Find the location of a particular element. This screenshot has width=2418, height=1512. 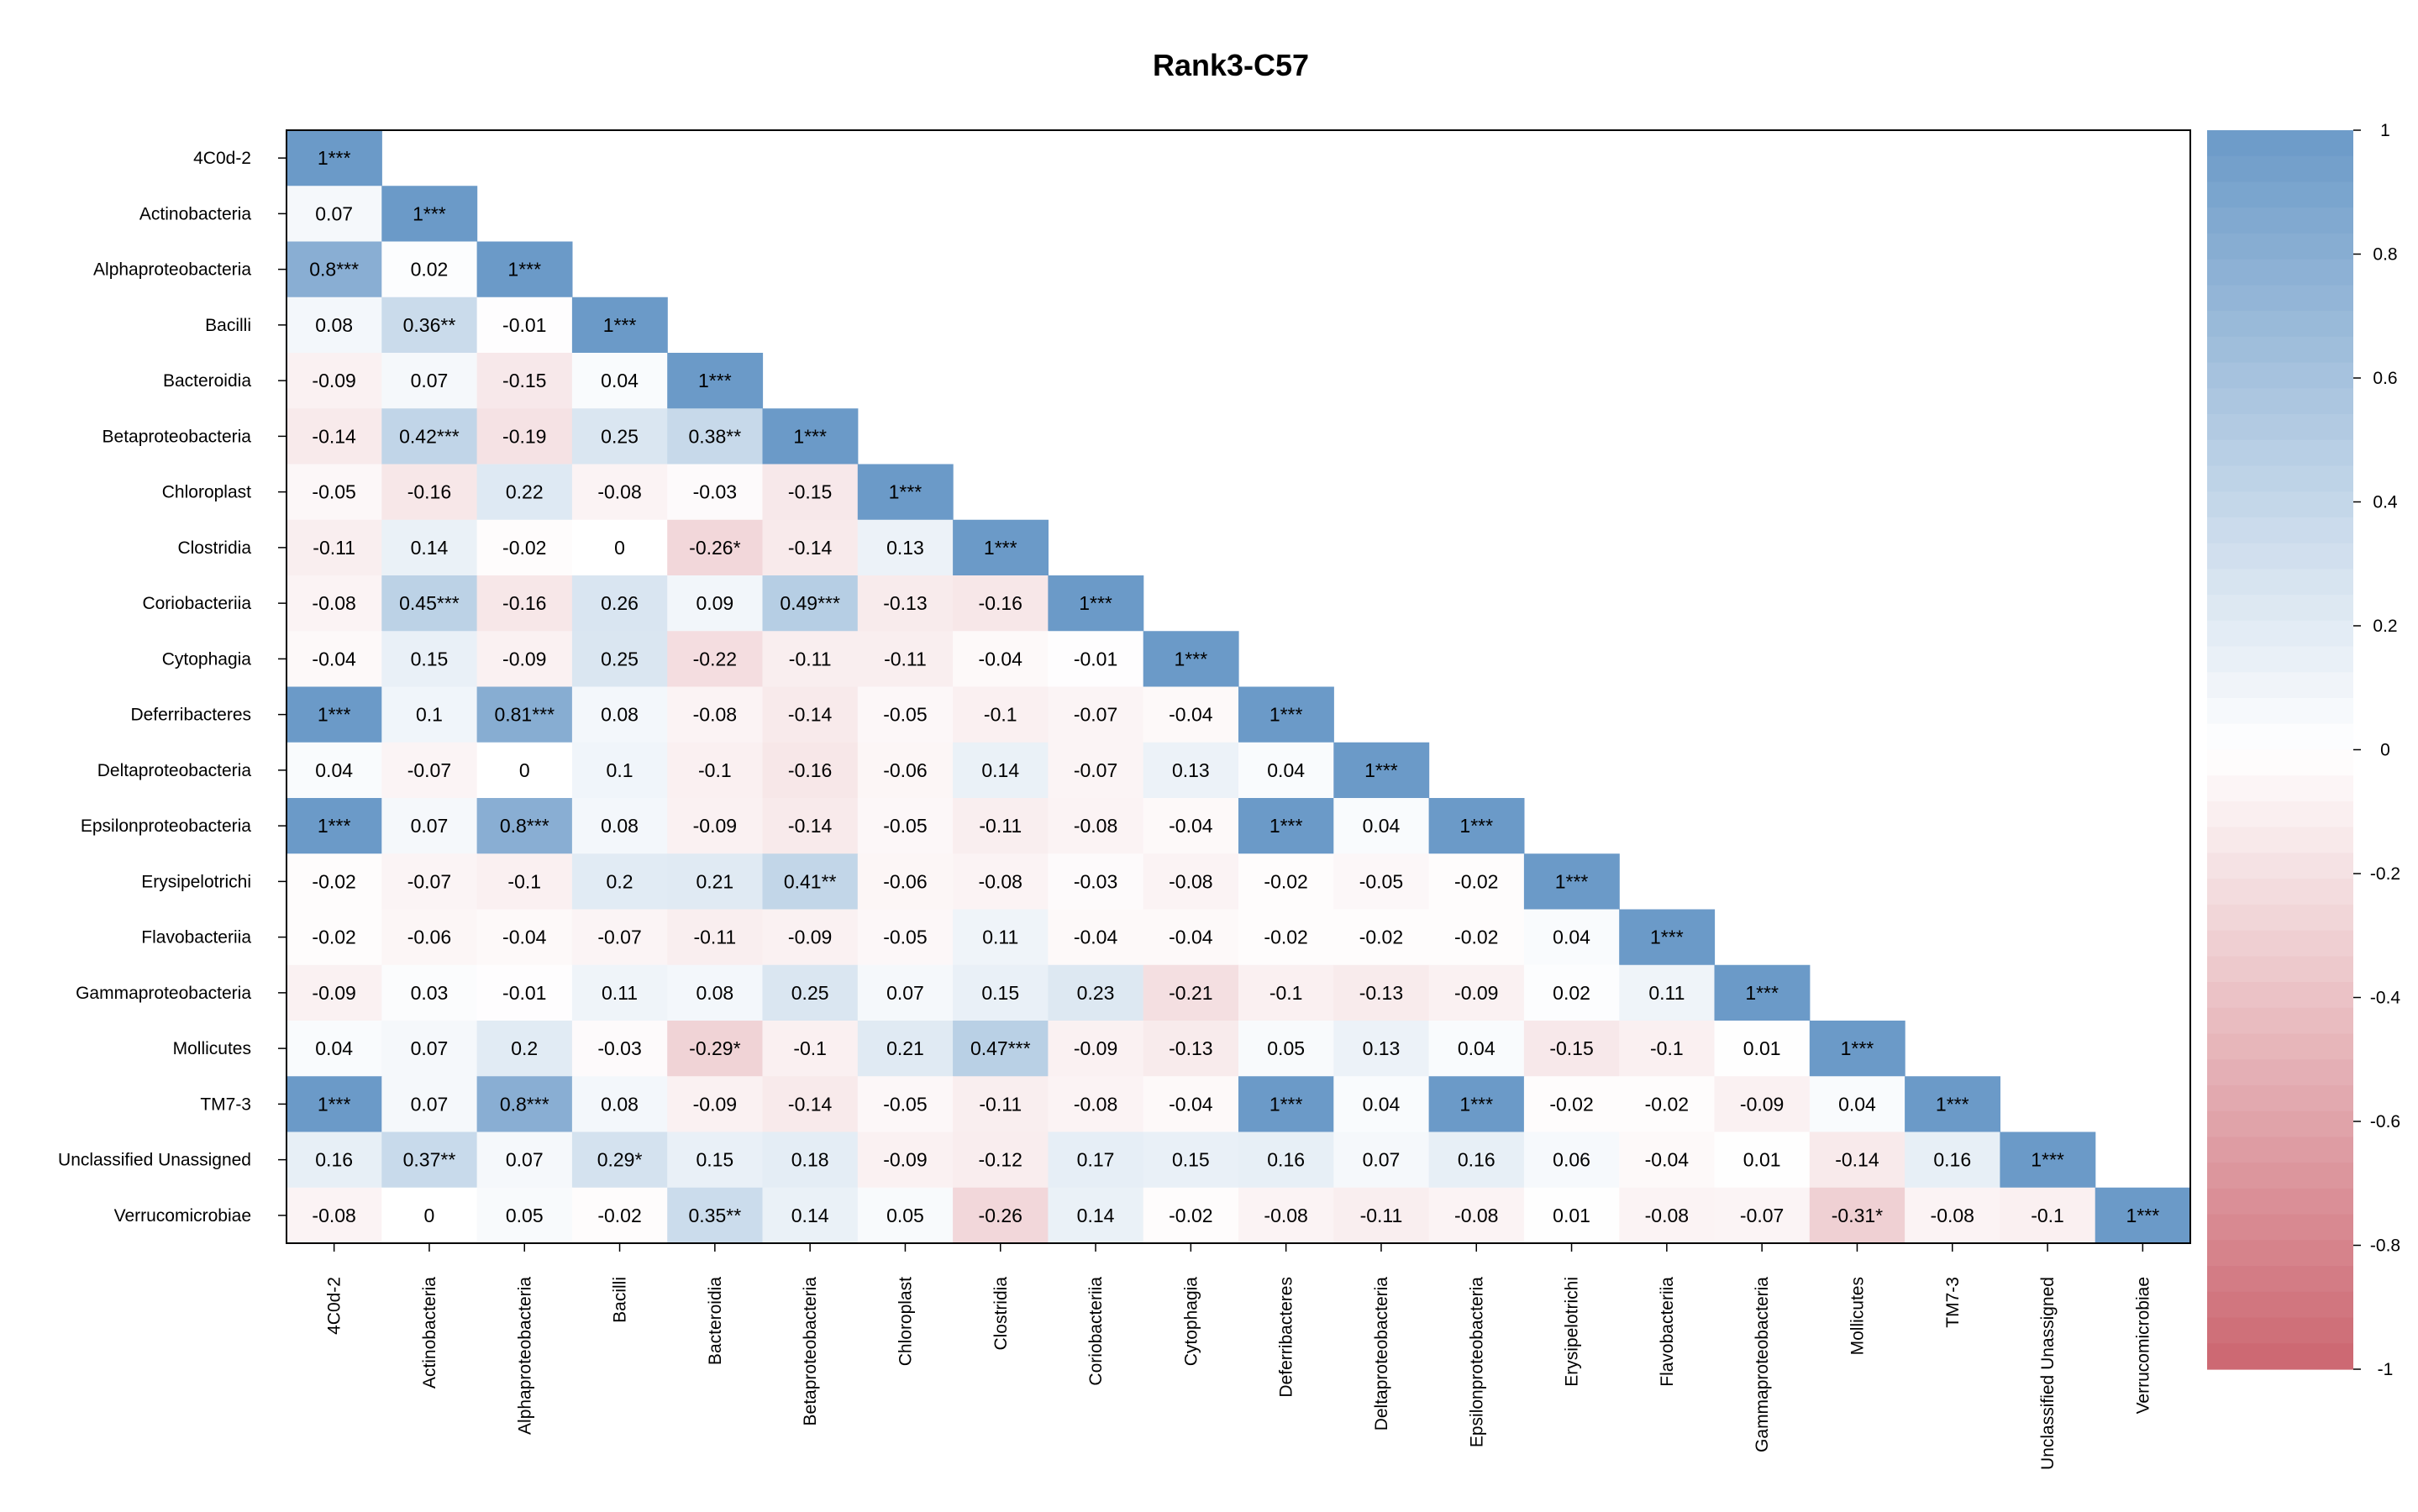

column-label: Clostridia is located at coordinates (1001, 1314).